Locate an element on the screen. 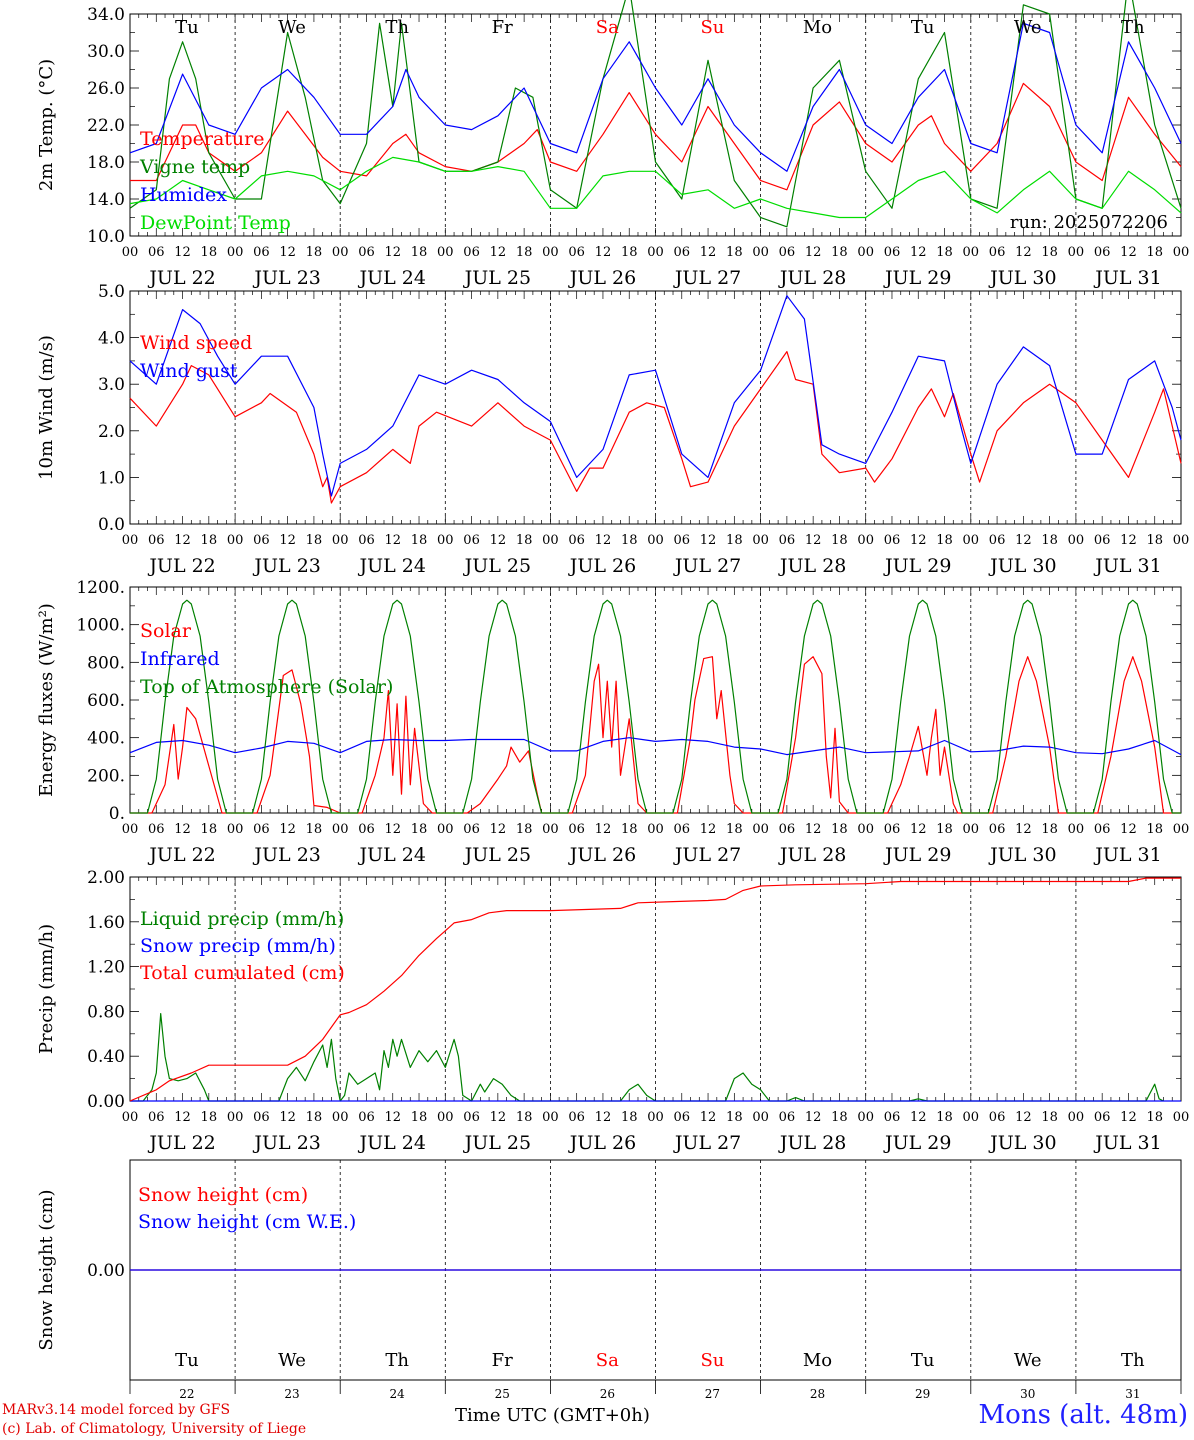 This screenshot has height=1440, width=1194. series-wind-gust is located at coordinates (655, 396).